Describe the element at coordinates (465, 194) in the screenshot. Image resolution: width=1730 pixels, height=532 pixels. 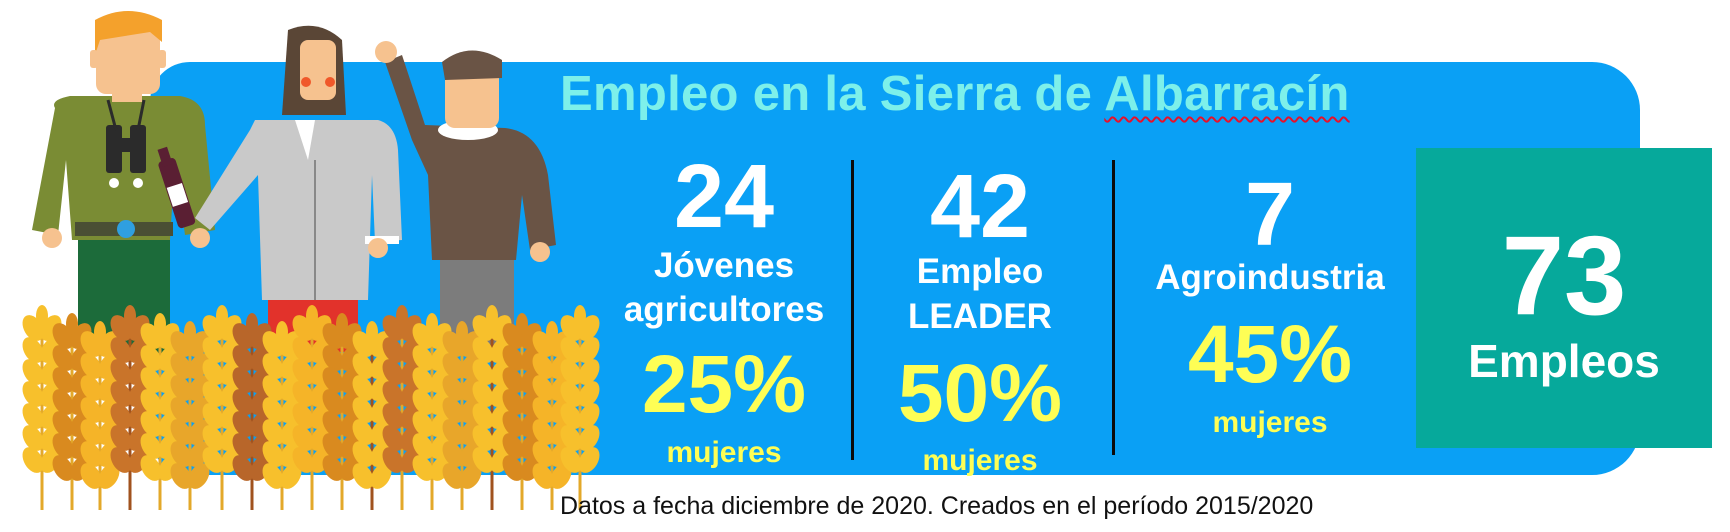
I see `man-waving-icon` at that location.